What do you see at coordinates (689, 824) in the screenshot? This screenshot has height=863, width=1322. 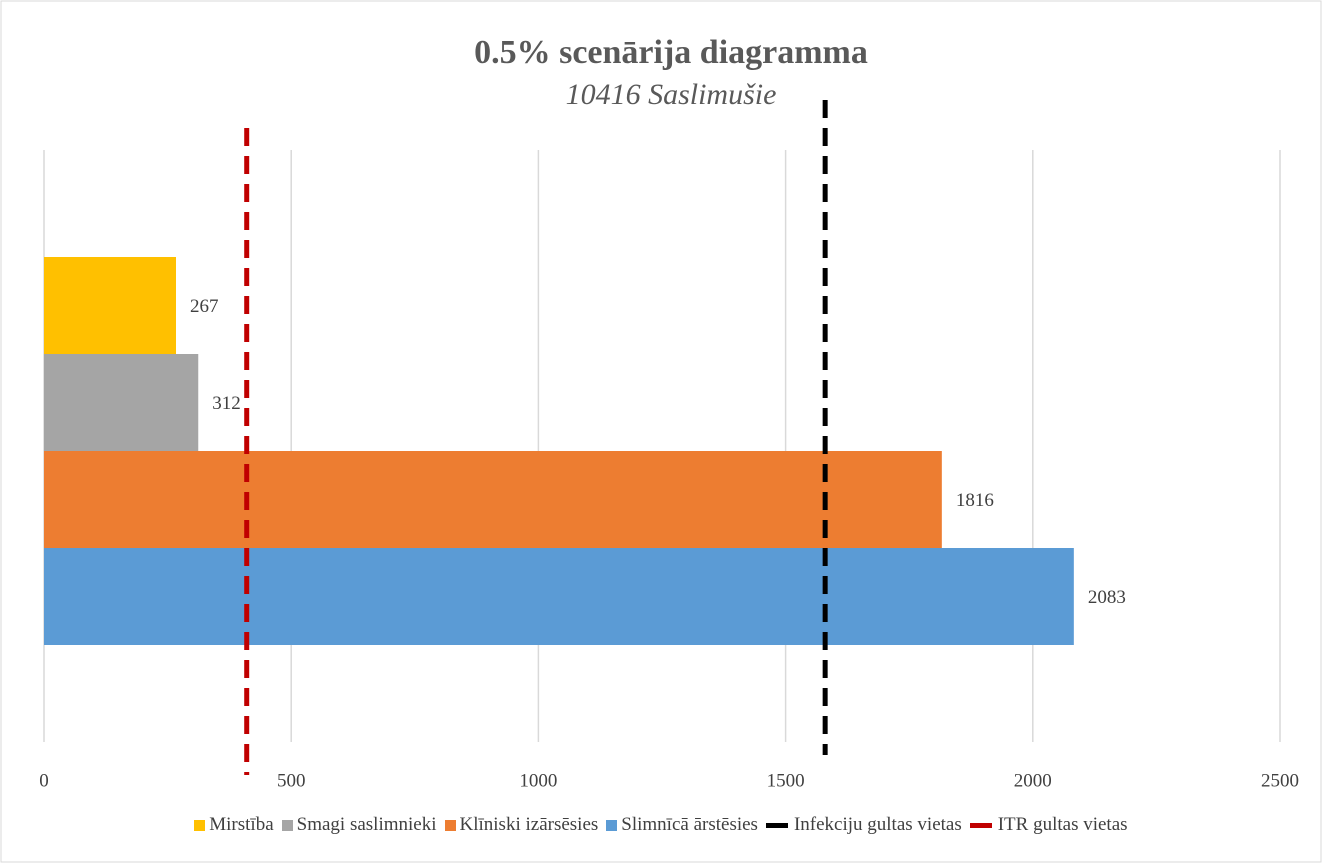 I see `legend-label: Slimnīcā ārstēsies` at bounding box center [689, 824].